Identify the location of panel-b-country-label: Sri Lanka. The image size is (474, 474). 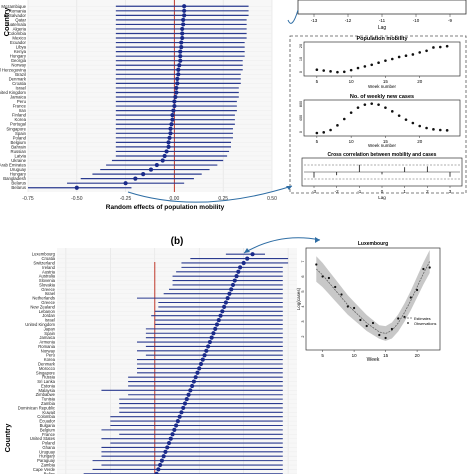
(46, 381).